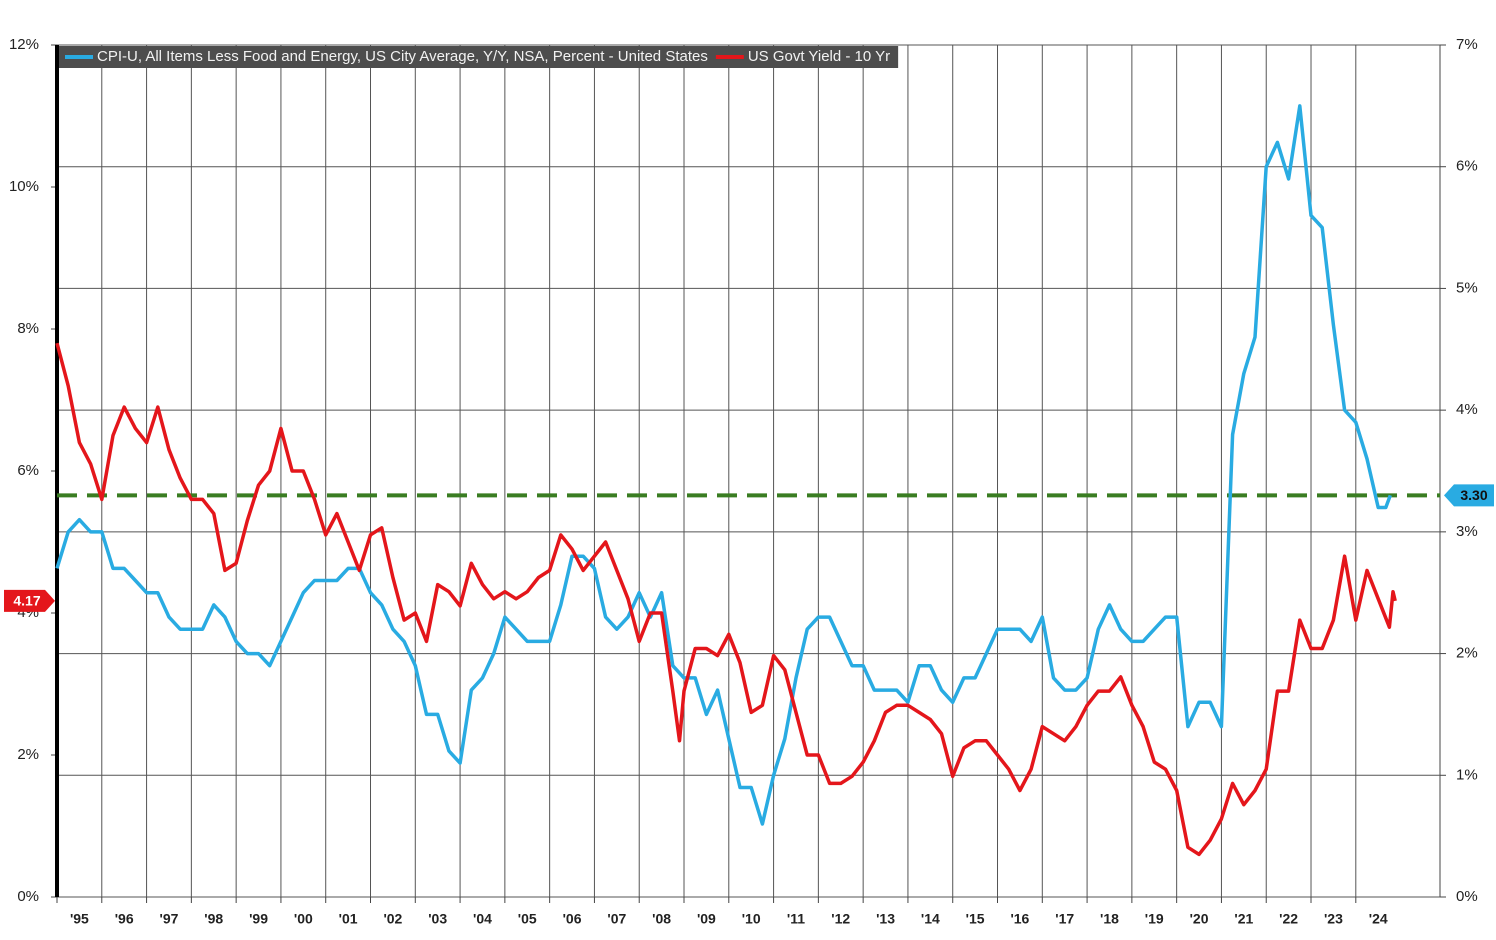 The image size is (1496, 940). I want to click on end-label: 3.30, so click(1469, 495).